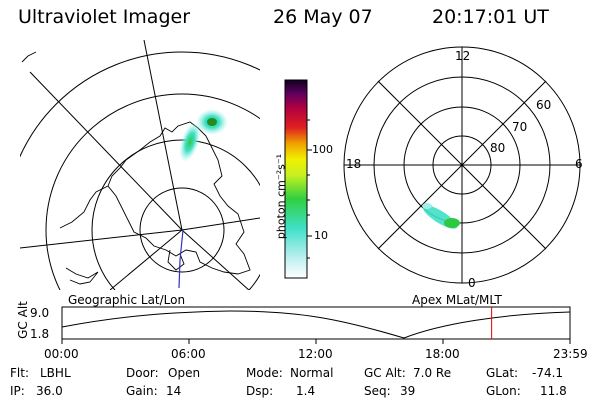 This screenshot has width=600, height=400. I want to click on ip-label: IP:, so click(17, 391).